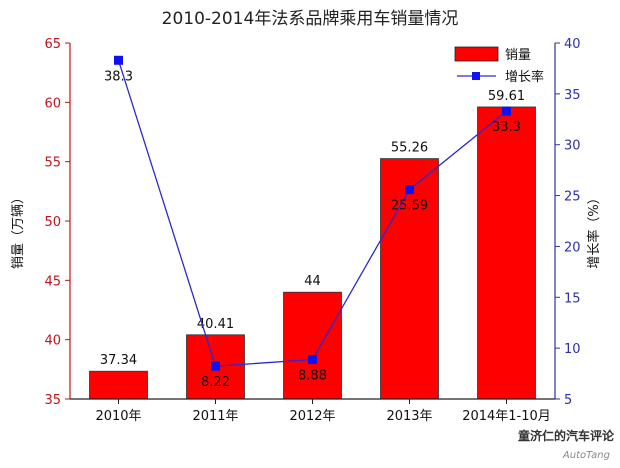  Describe the element at coordinates (568, 400) in the screenshot. I see `right-tick-label: 5` at that location.